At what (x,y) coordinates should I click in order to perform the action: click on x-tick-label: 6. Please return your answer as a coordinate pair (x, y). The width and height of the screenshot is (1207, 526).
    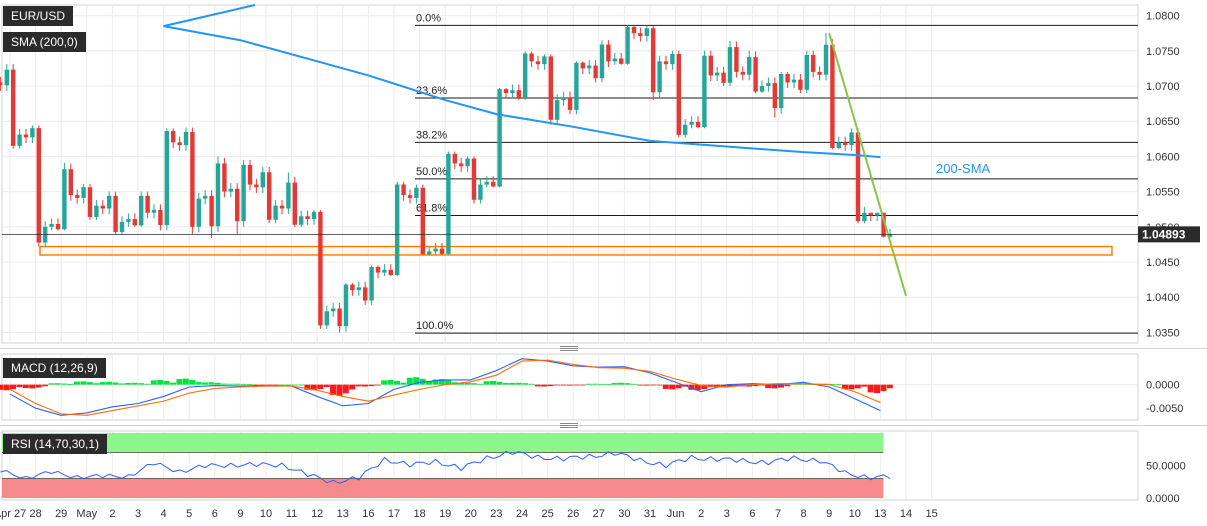
    Looking at the image, I should click on (215, 514).